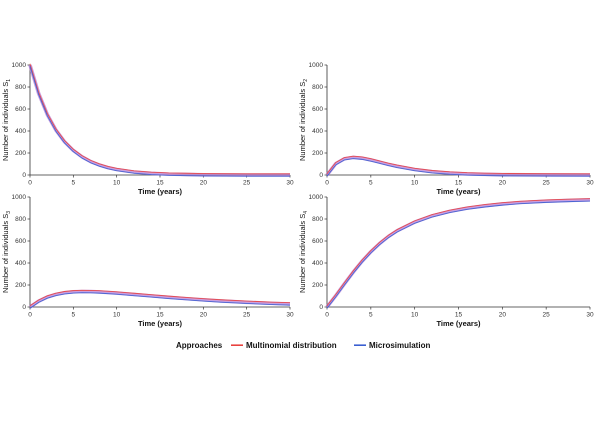  What do you see at coordinates (6, 252) in the screenshot?
I see `y-axis-title: Number of individuals S3` at bounding box center [6, 252].